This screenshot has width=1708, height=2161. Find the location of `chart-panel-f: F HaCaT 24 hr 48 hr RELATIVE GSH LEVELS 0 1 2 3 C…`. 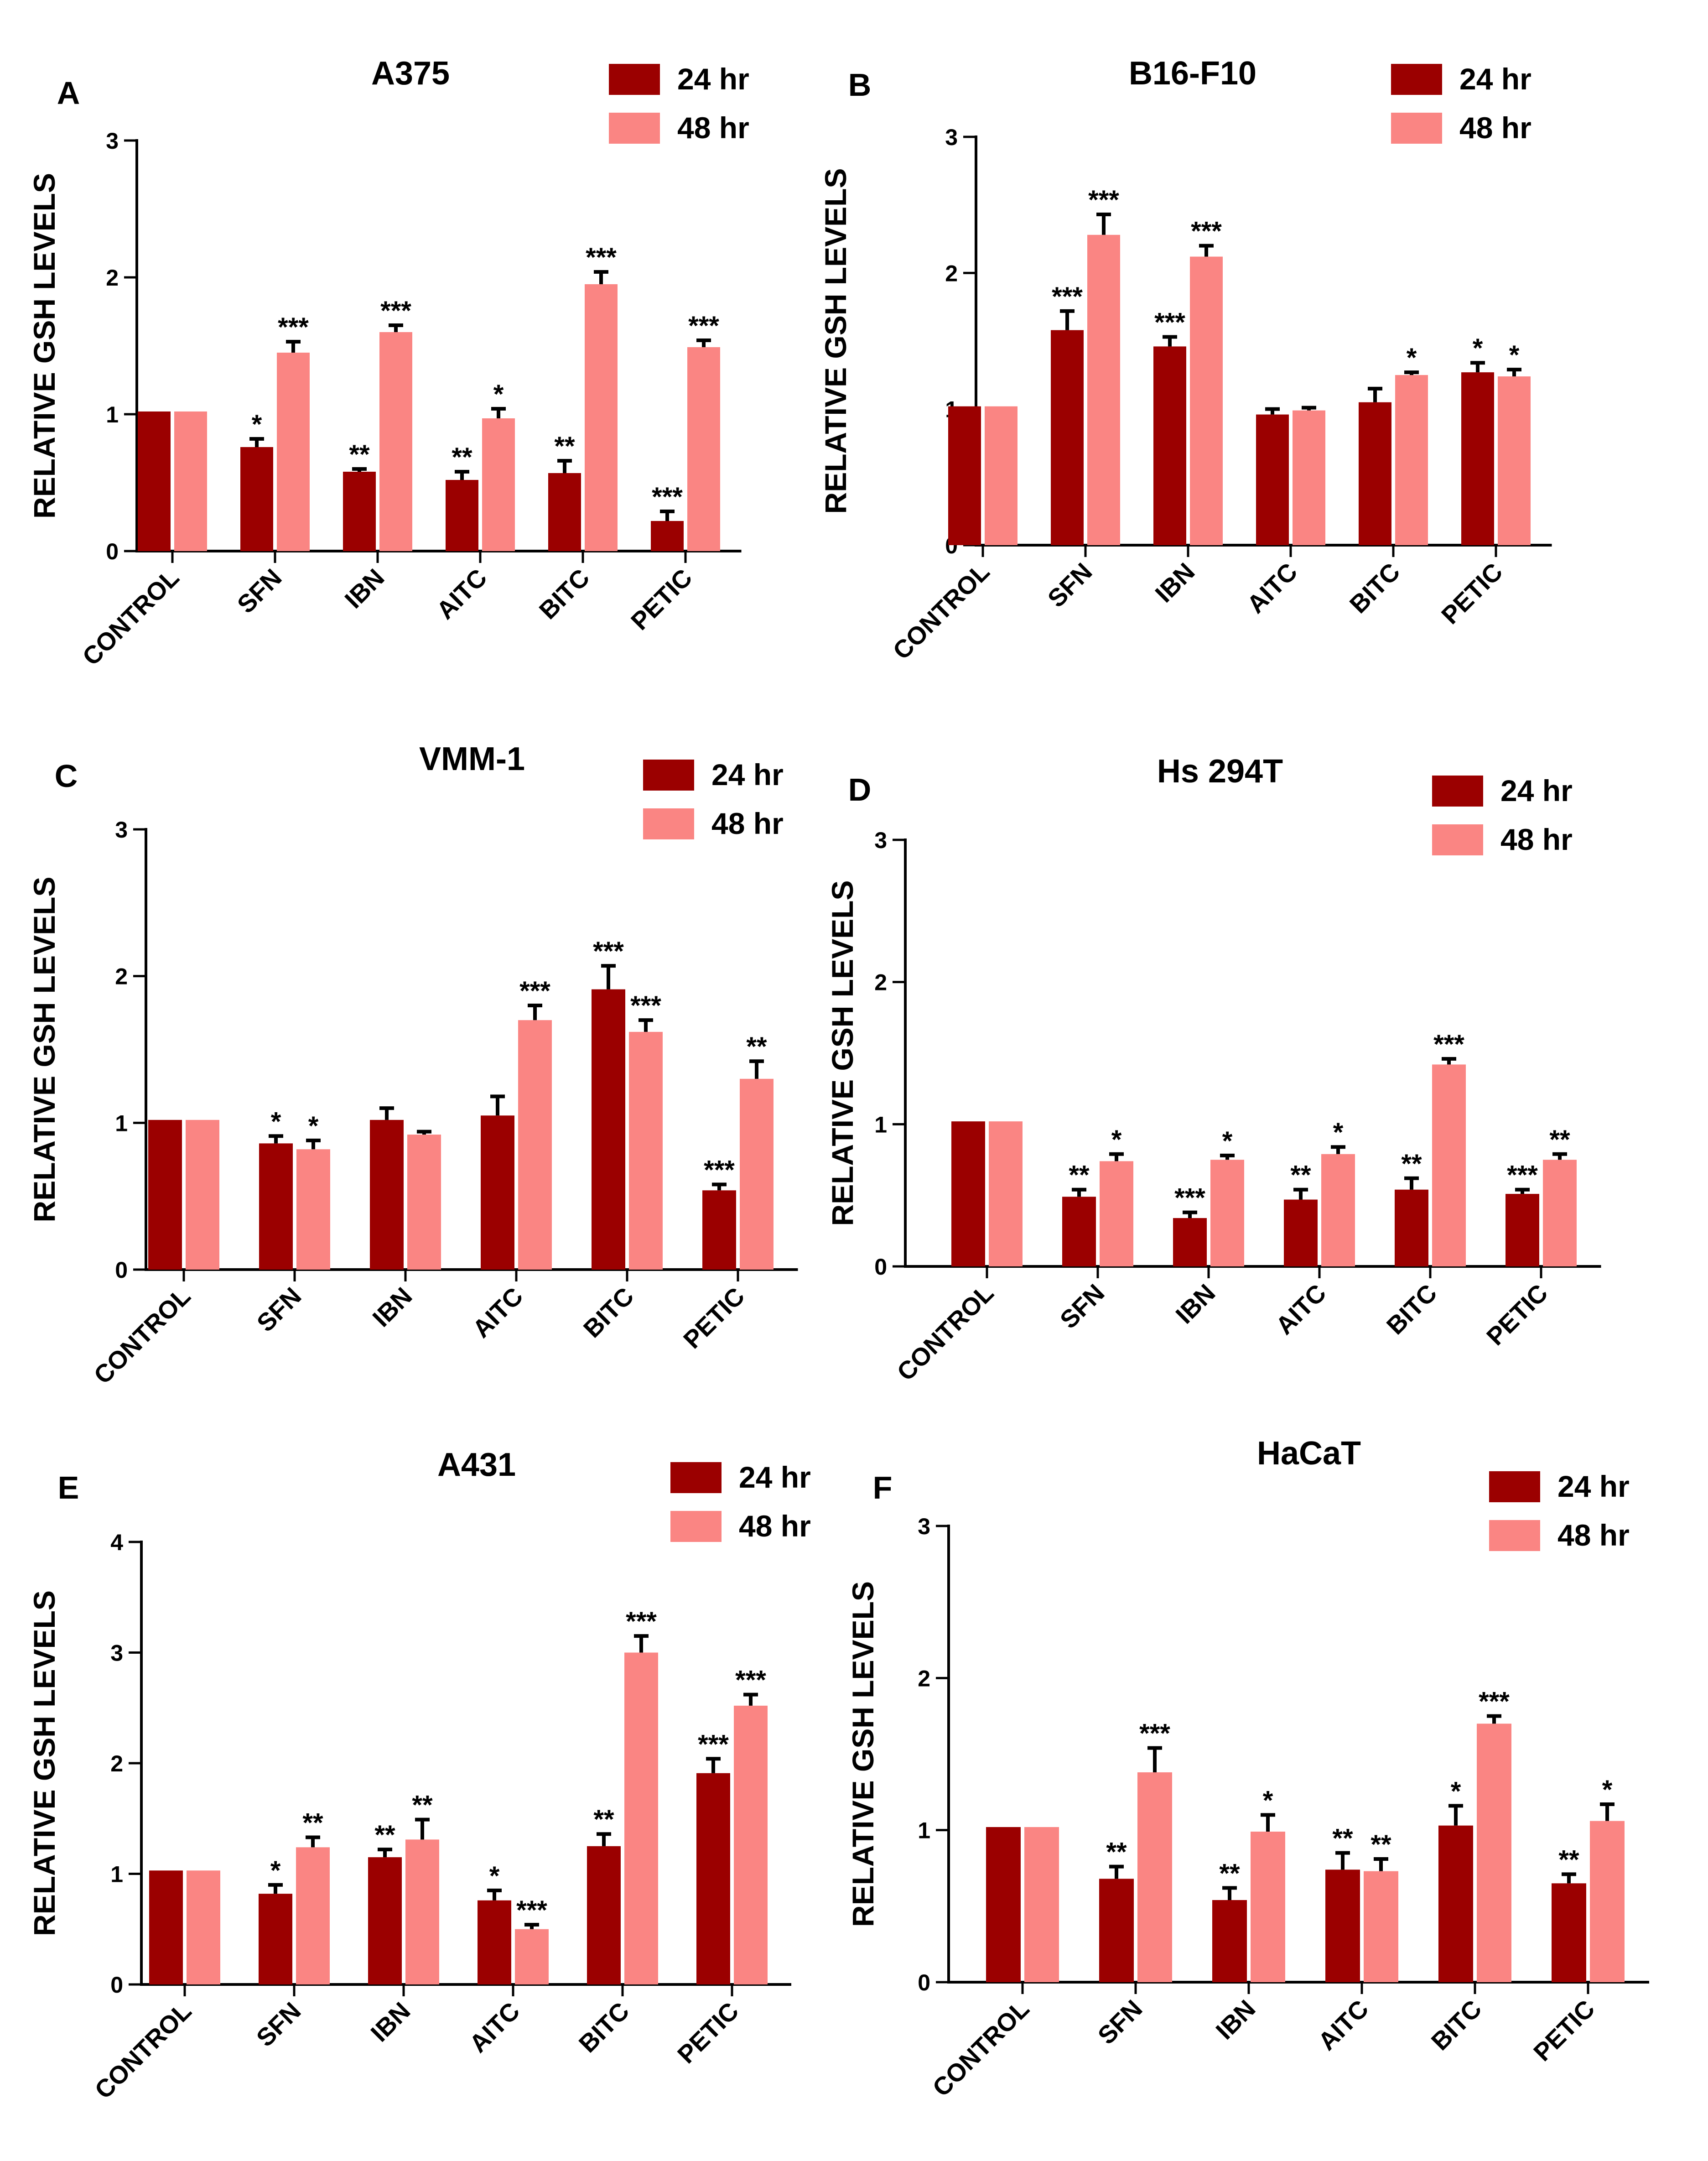

chart-panel-f: F HaCaT 24 hr 48 hr RELATIVE GSH LEVELS 0 1 2 3 C… is located at coordinates (1247, 1768).